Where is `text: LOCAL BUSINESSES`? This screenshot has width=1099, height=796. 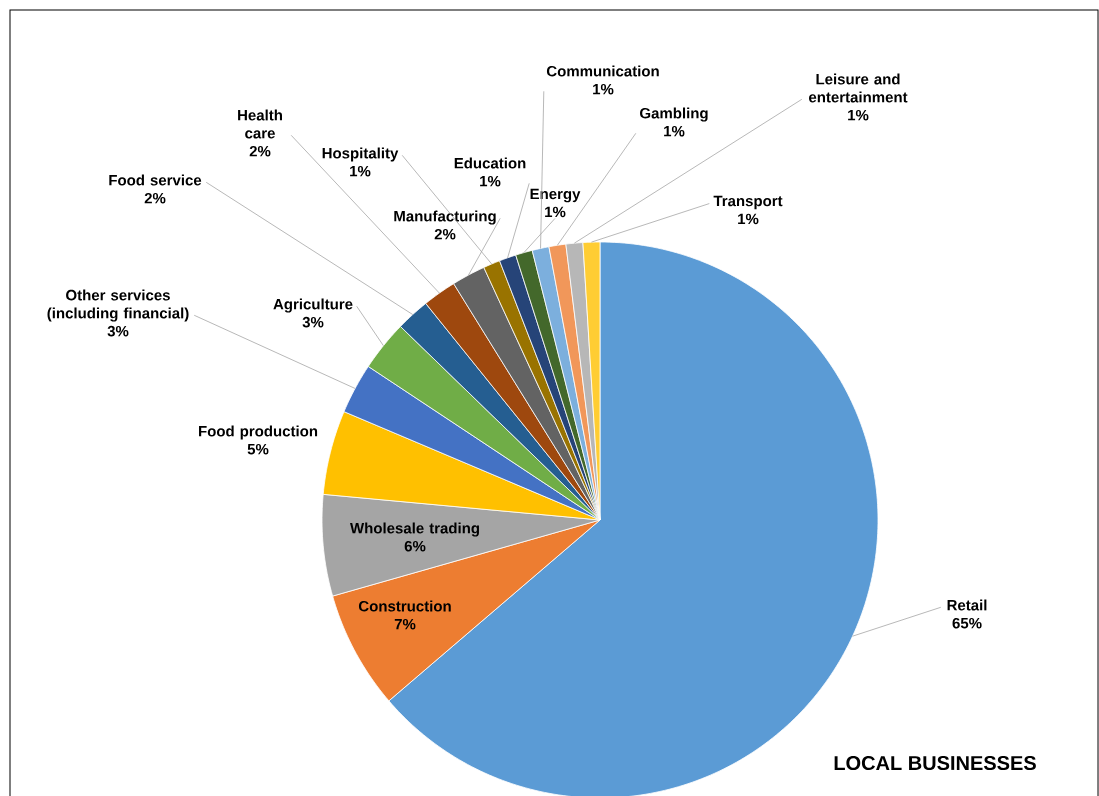 text: LOCAL BUSINESSES is located at coordinates (935, 763).